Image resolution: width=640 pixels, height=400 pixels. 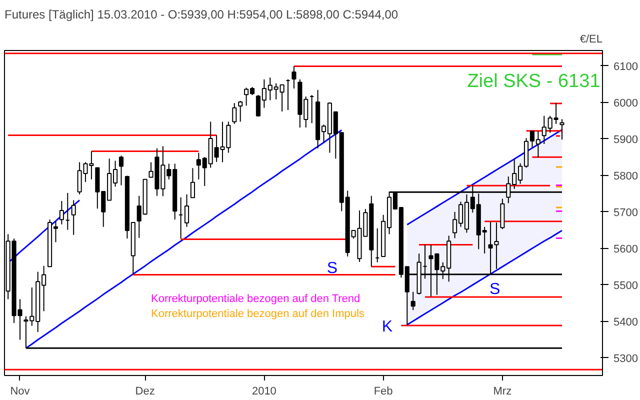 What do you see at coordinates (533, 81) in the screenshot?
I see `annotation: Ziel SKS - 6131` at bounding box center [533, 81].